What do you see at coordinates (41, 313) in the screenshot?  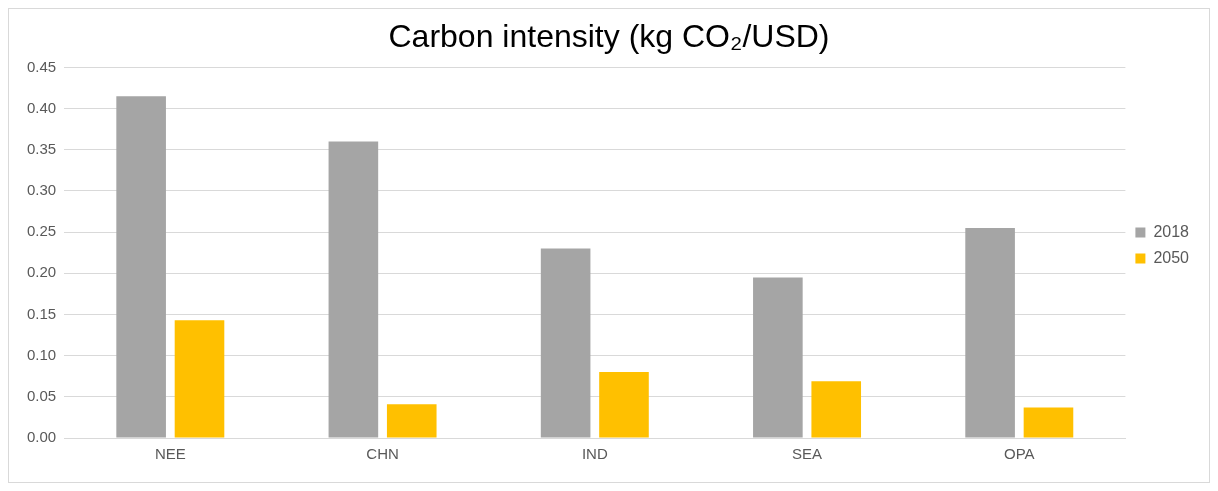 I see `y-tick-label: 0.15` at bounding box center [41, 313].